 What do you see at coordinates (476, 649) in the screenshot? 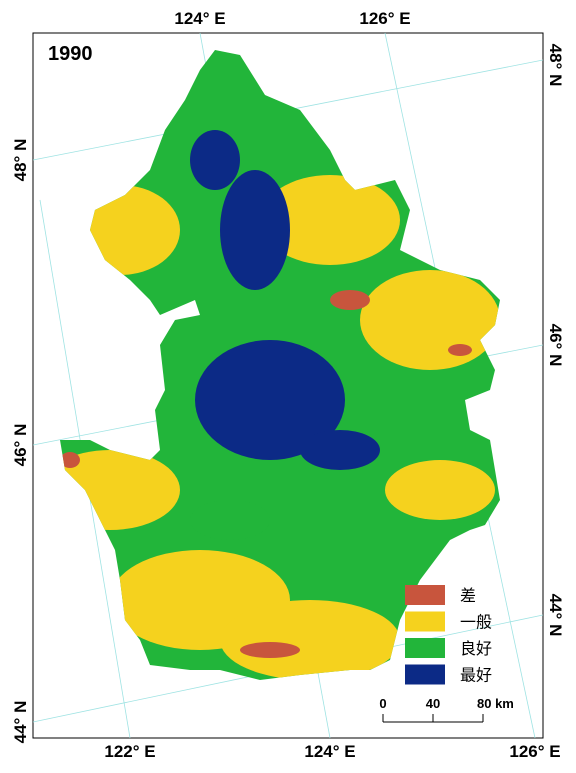
I see `legend-label: 良好` at bounding box center [476, 649].